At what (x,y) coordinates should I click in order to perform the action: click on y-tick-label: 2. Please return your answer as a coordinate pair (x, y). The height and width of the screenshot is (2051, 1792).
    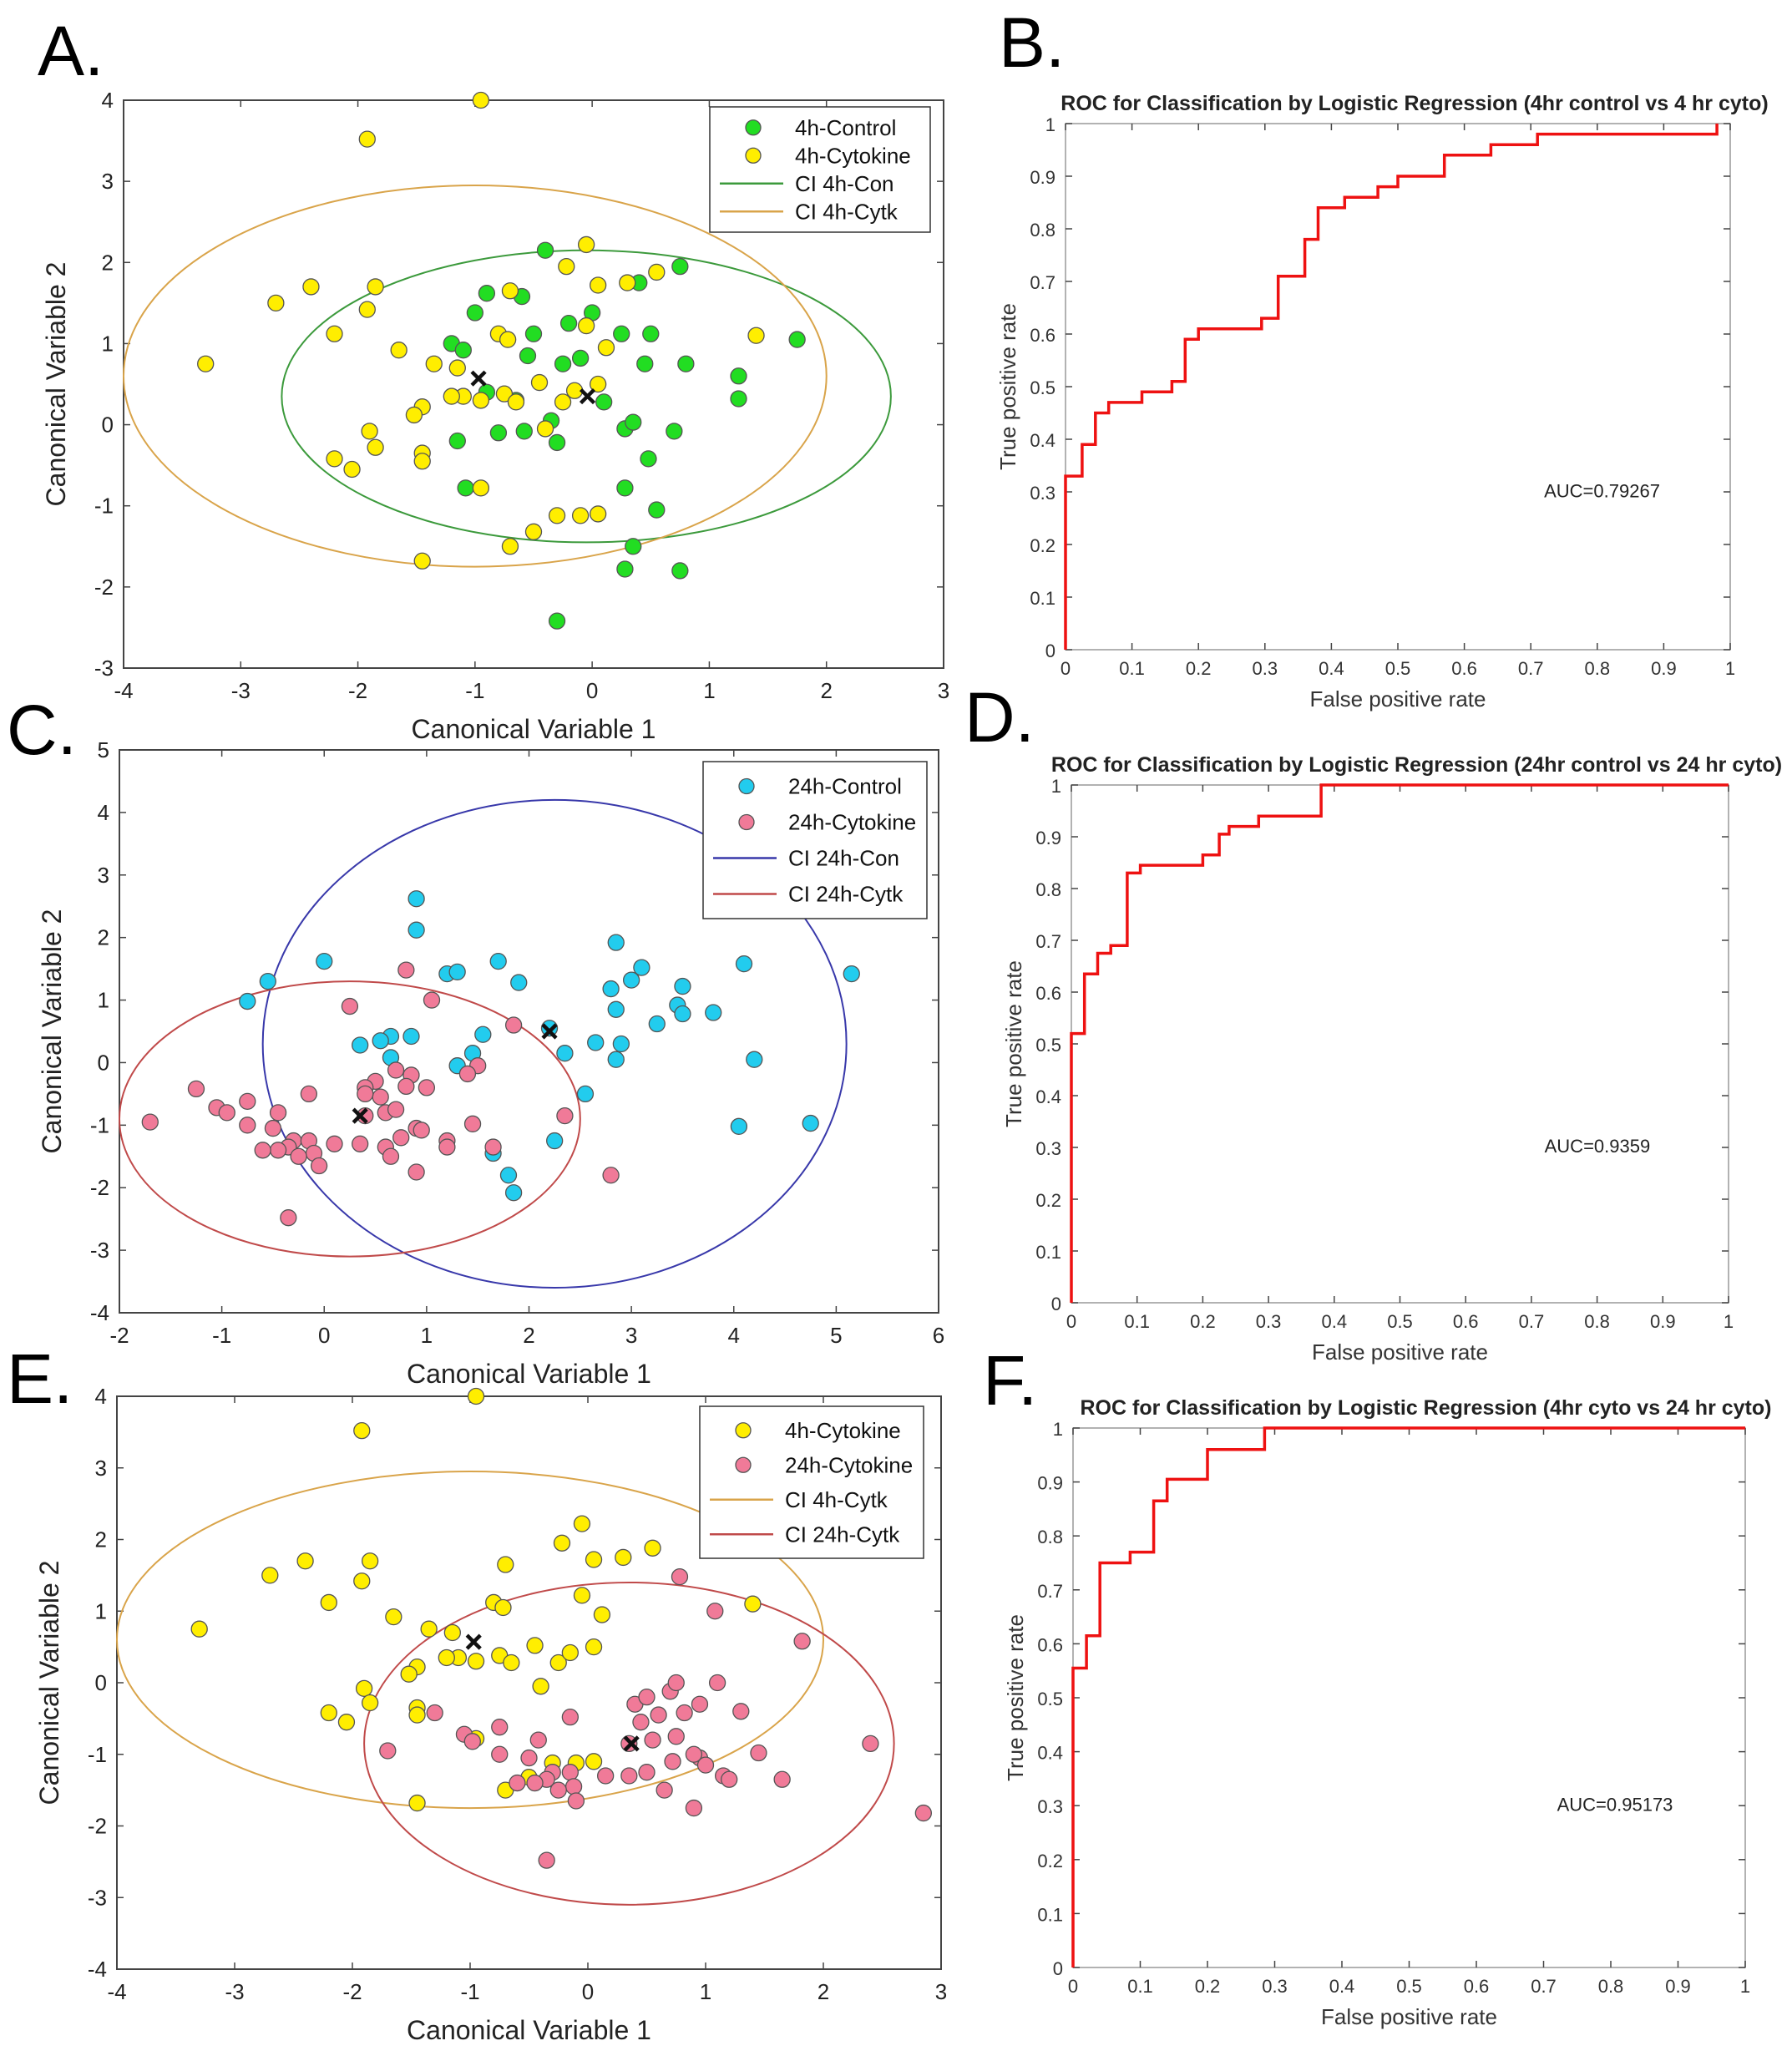
    Looking at the image, I should click on (101, 1539).